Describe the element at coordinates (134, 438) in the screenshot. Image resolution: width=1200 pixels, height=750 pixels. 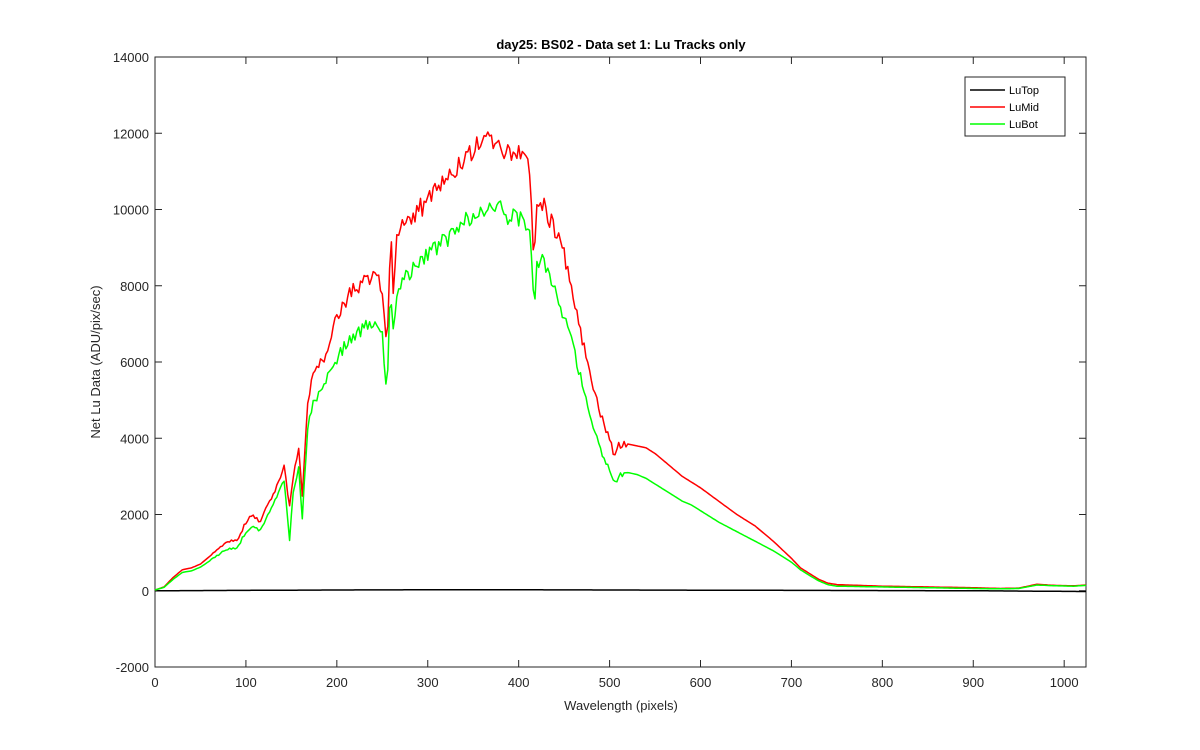
I see `y-tick-label: 4000` at that location.